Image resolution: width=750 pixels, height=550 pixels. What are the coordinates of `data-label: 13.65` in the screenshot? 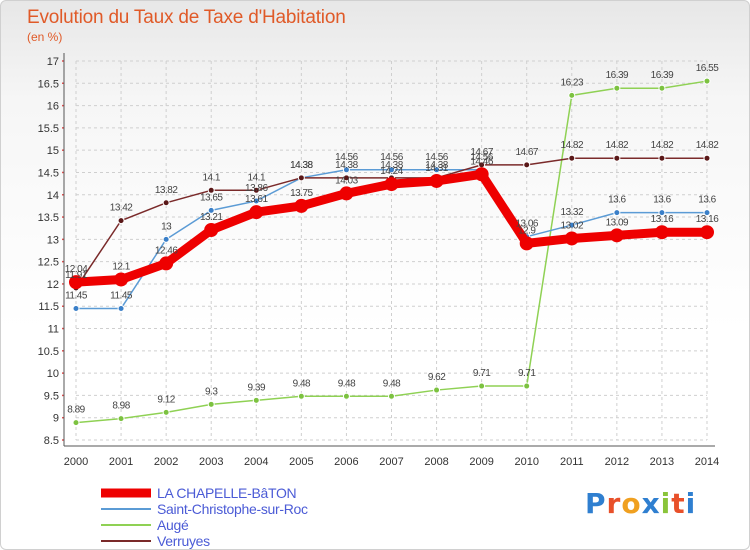 It's located at (211, 197).